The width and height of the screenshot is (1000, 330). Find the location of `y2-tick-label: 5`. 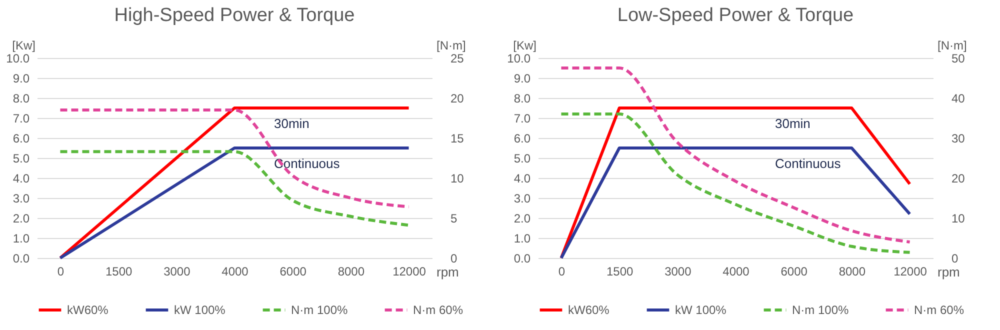

y2-tick-label: 5 is located at coordinates (454, 219).